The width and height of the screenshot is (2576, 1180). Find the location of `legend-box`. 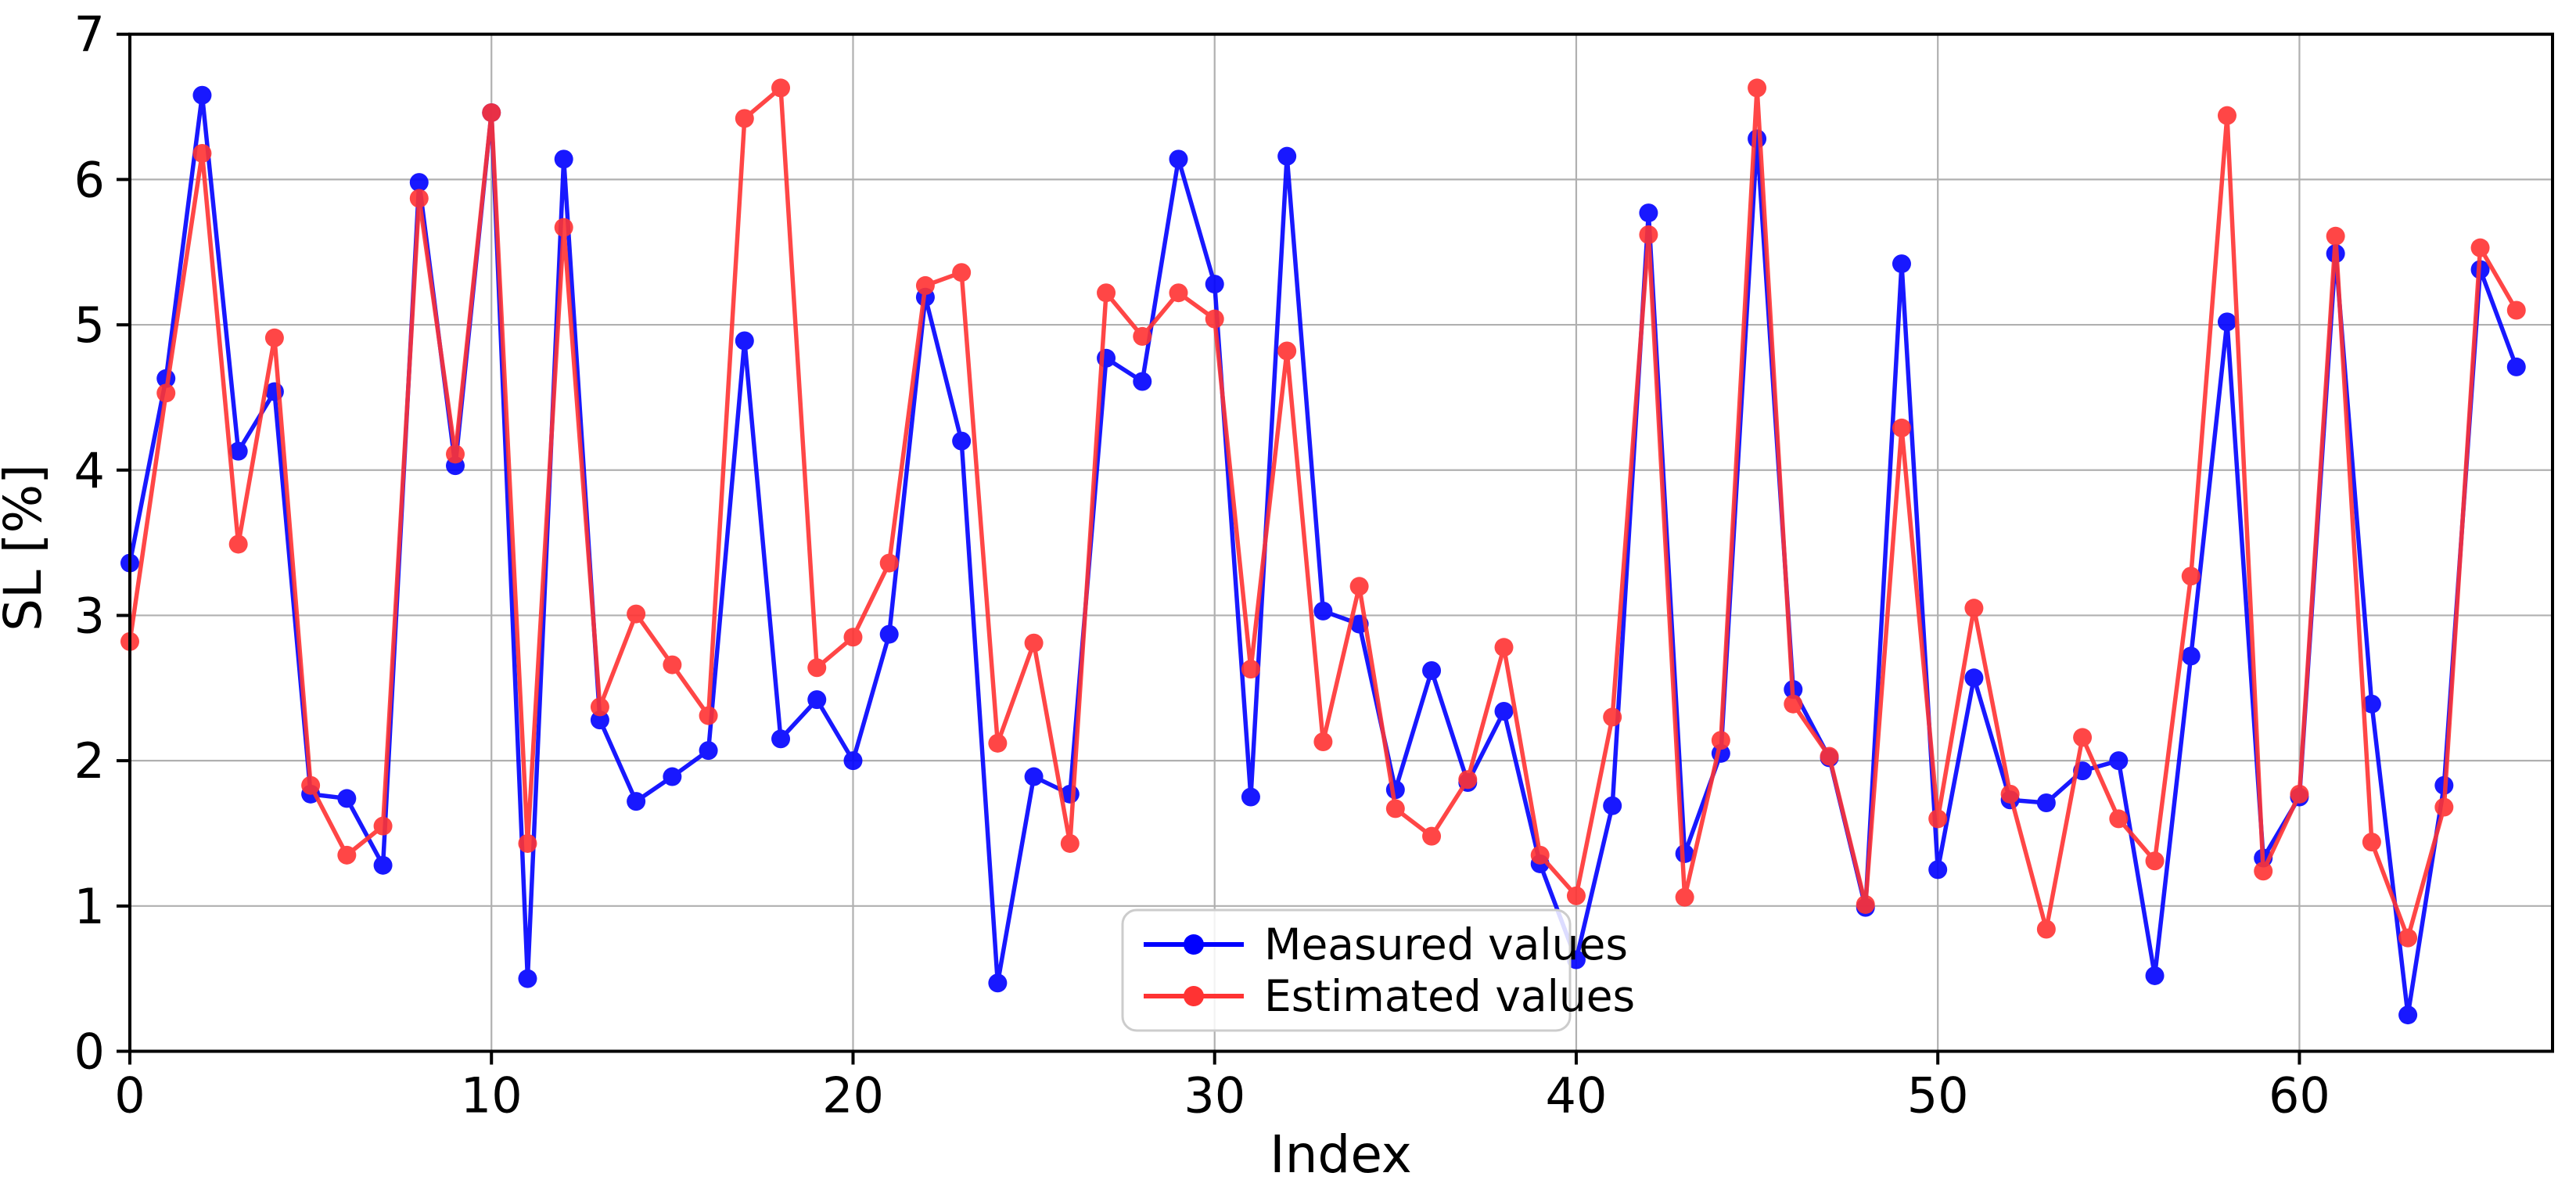

legend-box is located at coordinates (1346, 970).